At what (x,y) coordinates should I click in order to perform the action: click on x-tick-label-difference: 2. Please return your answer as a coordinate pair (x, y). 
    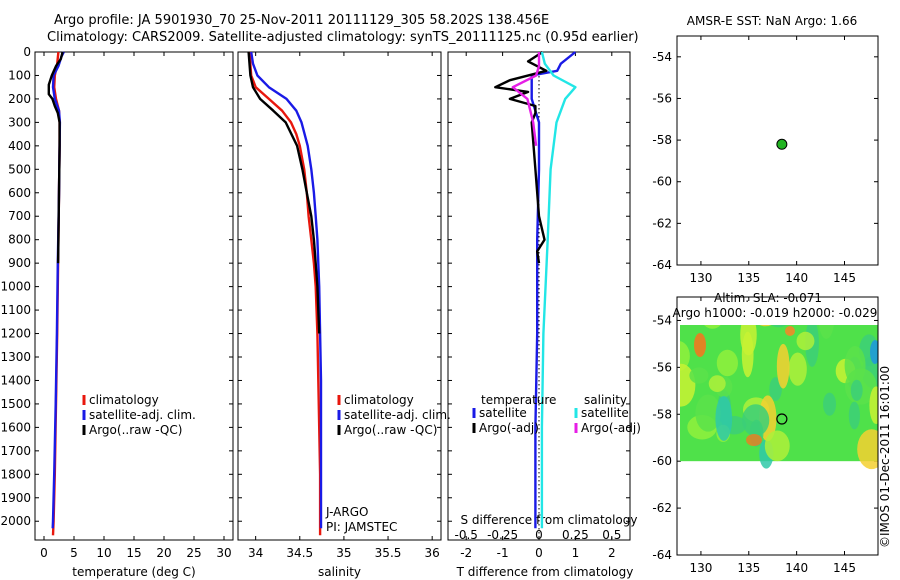
    Looking at the image, I should click on (612, 553).